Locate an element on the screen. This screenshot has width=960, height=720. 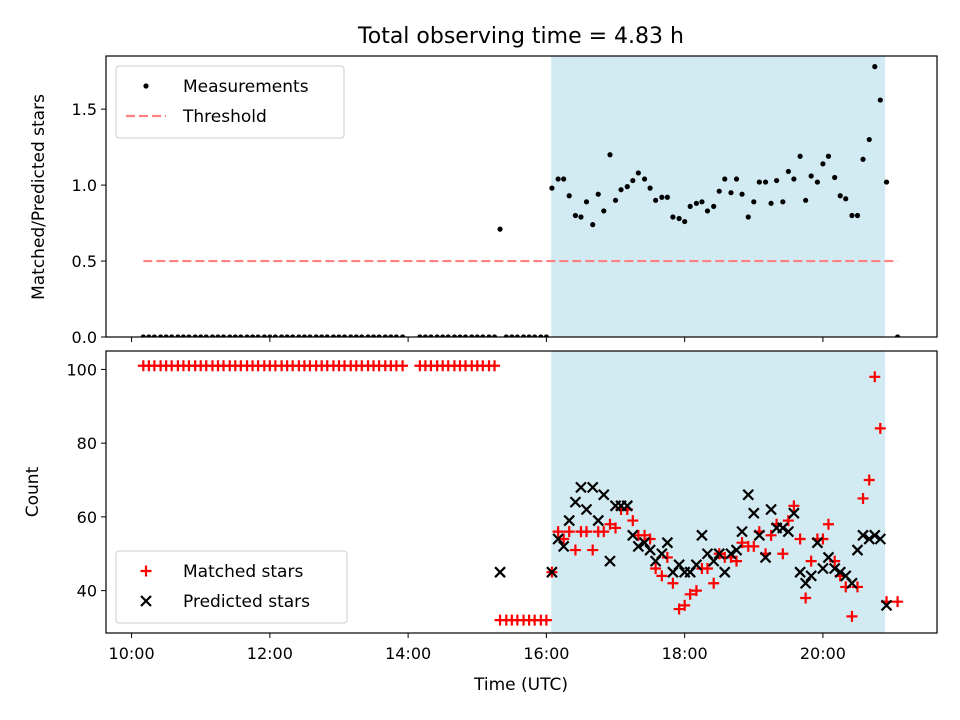
ratio-y-tick-label: 1.0 is located at coordinates (84, 185).